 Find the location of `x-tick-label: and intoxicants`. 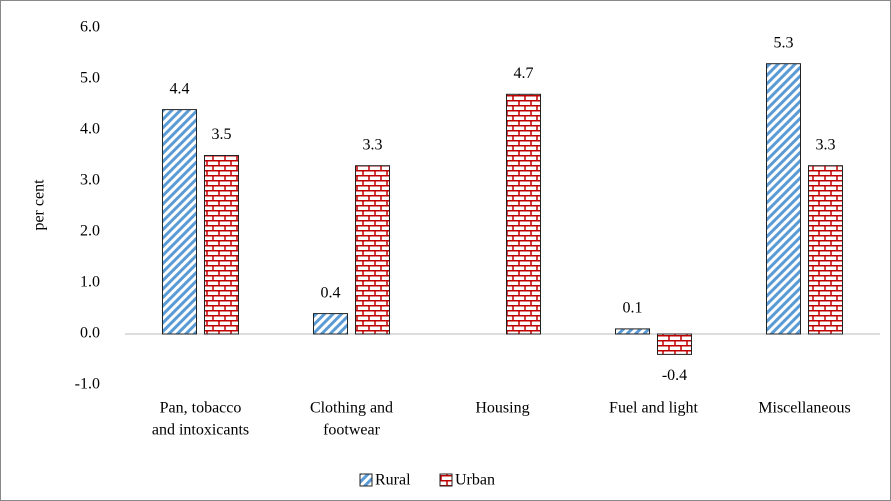

x-tick-label: and intoxicants is located at coordinates (200, 430).